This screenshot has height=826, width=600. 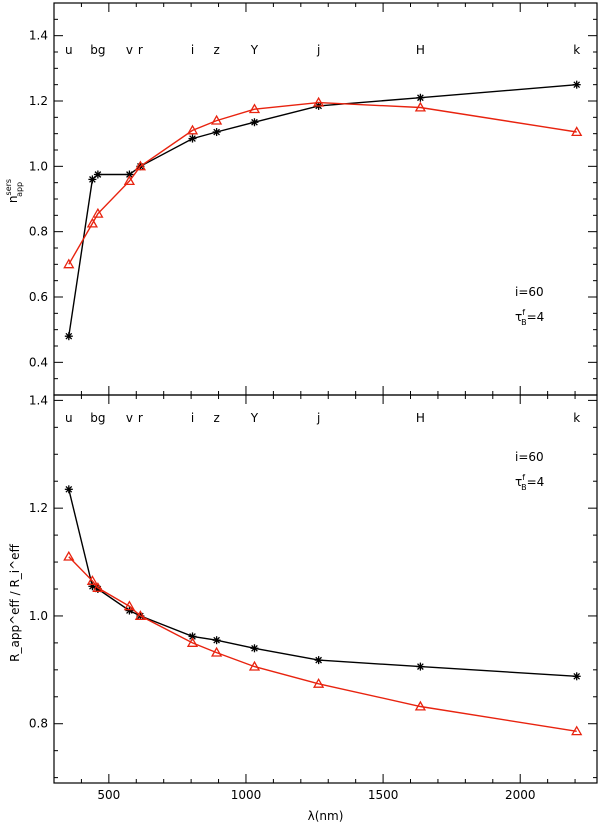 I want to click on band-label: Y, so click(x=254, y=50).